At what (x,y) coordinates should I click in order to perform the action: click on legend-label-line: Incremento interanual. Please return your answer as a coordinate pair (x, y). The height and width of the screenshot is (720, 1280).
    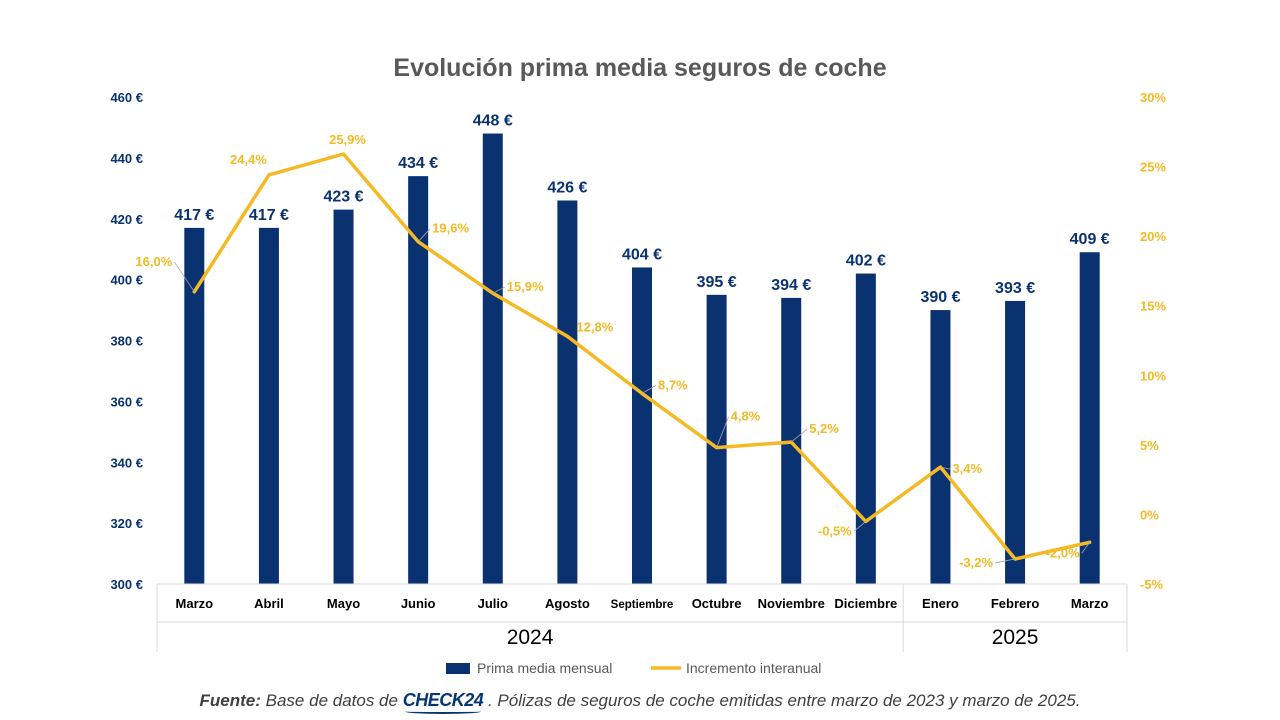
    Looking at the image, I should click on (753, 668).